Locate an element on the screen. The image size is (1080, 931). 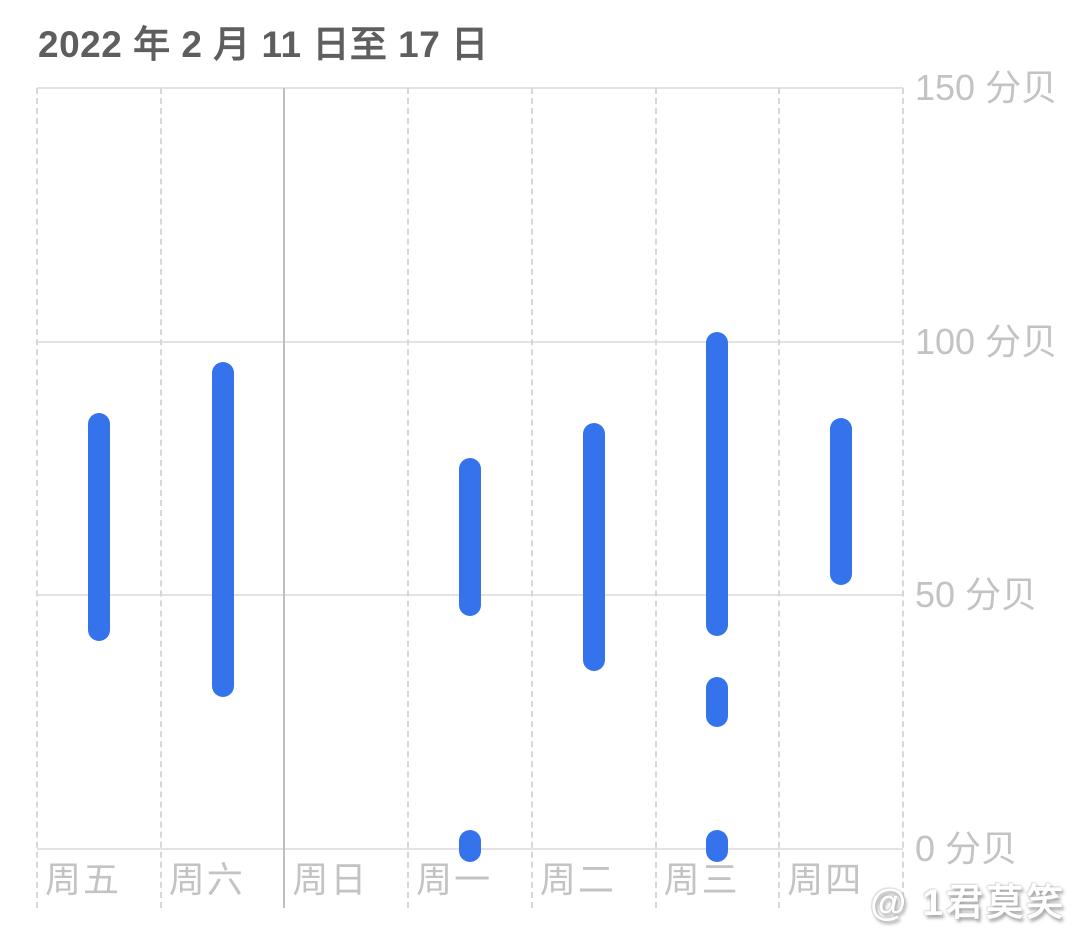
date-range-title: 2022 年 2 月 11 日至 17 日 is located at coordinates (263, 44).